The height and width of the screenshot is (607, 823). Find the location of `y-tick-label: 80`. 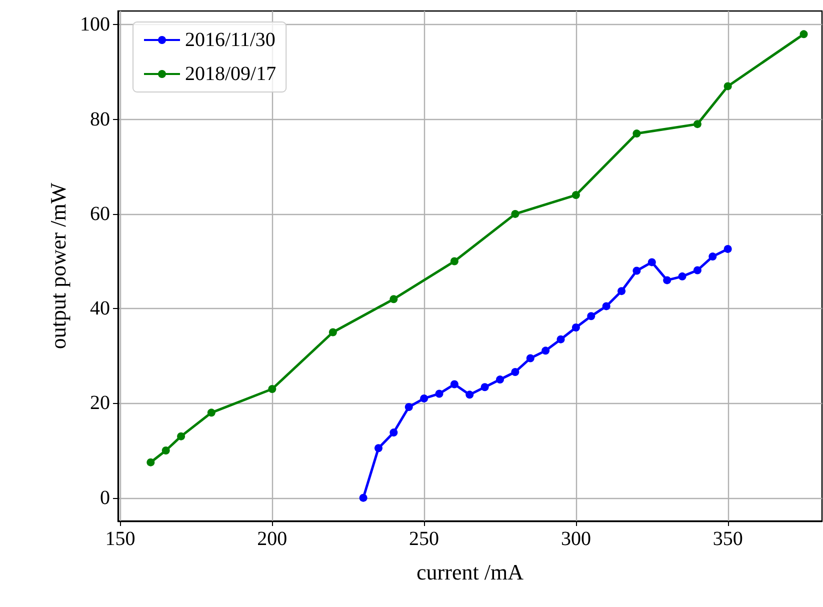

y-tick-label: 80 is located at coordinates (100, 119).